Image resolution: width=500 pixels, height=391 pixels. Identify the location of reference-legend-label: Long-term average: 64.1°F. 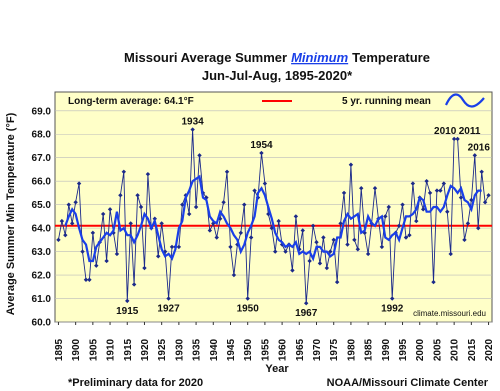
(131, 101).